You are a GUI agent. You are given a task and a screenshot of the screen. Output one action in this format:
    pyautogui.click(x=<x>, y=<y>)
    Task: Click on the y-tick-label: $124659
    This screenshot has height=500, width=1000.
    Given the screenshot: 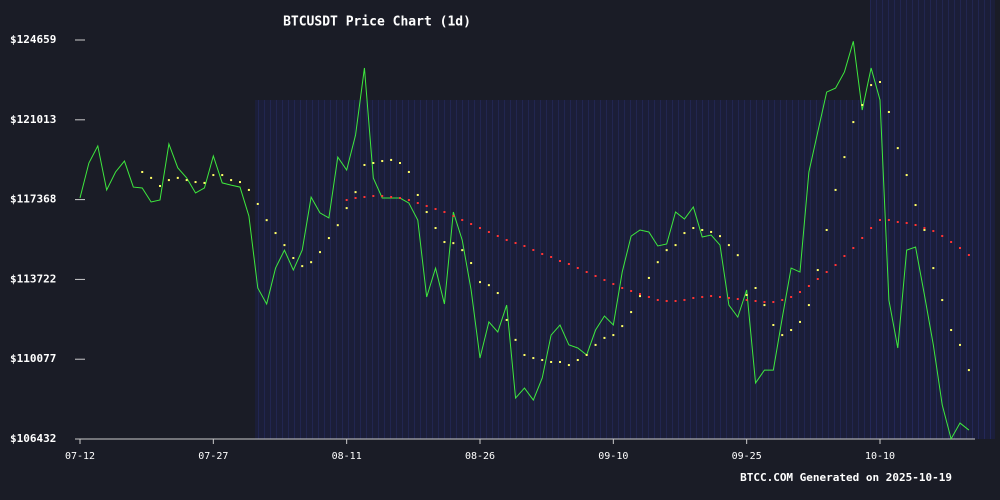 What is the action you would take?
    pyautogui.click(x=33, y=39)
    